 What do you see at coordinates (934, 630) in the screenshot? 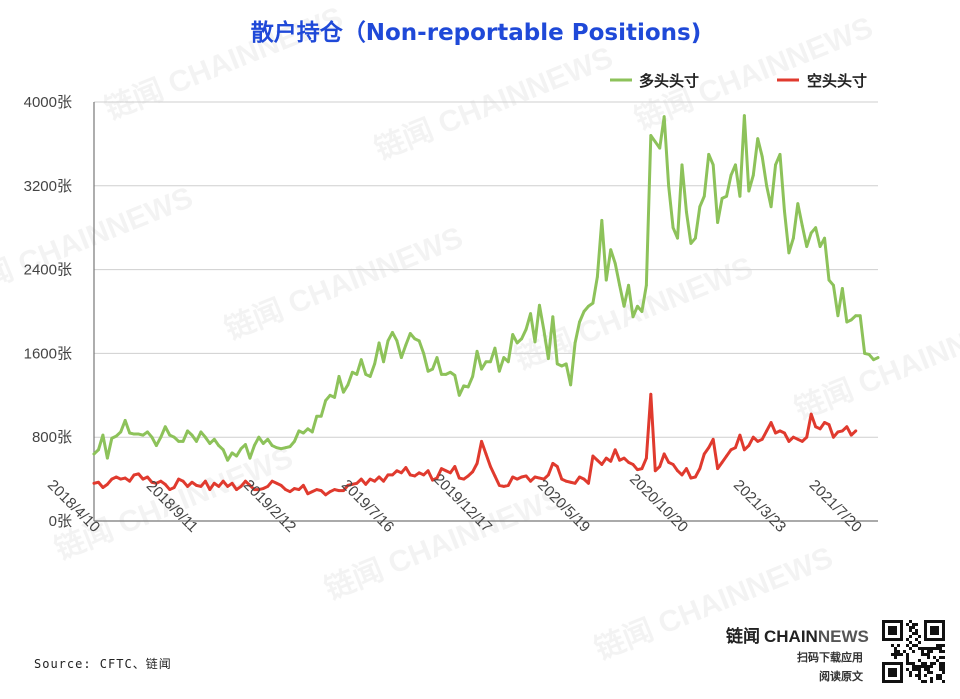
I see `qr-finder-core` at bounding box center [934, 630].